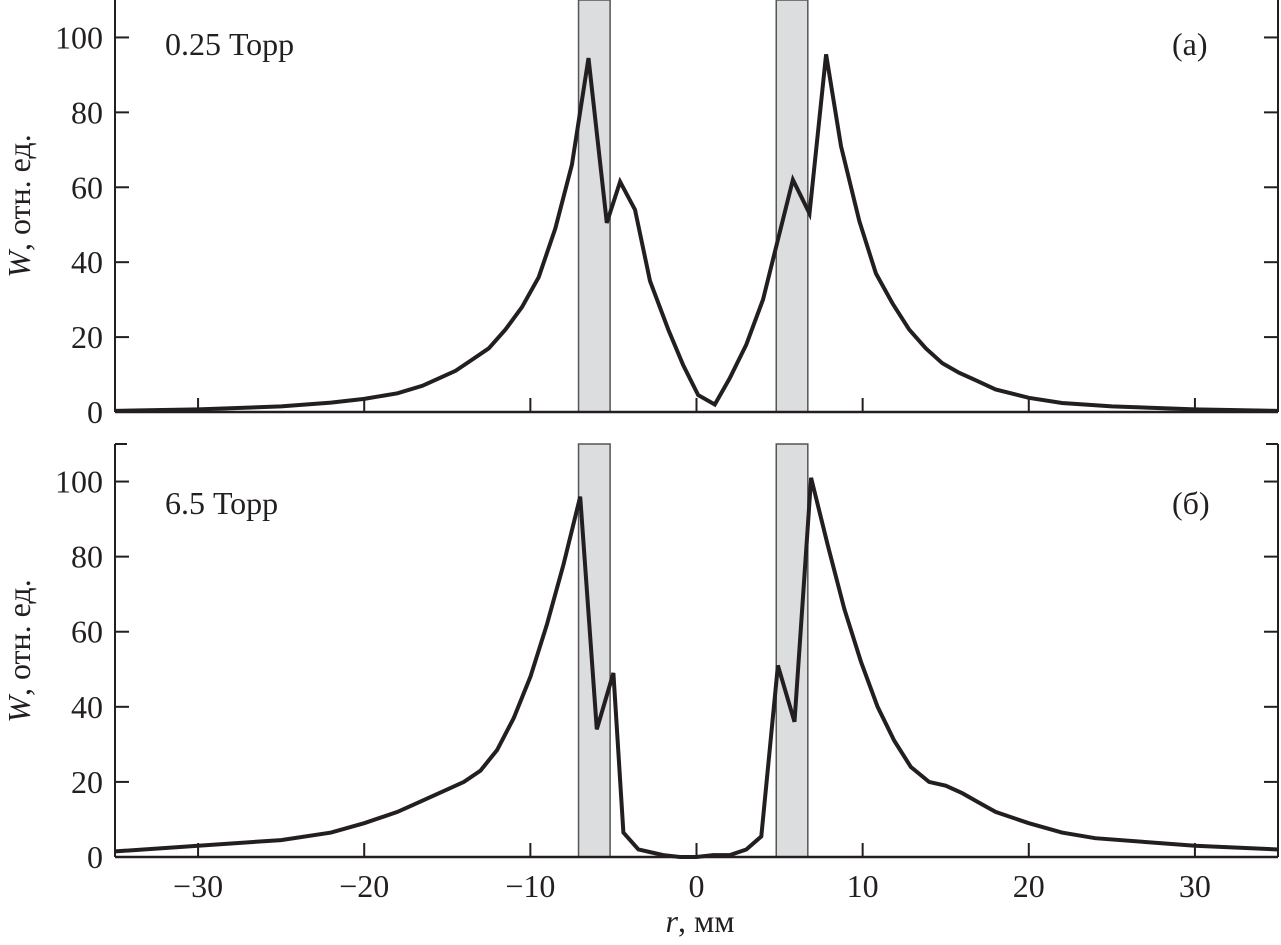 The image size is (1281, 945). Describe the element at coordinates (530, 886) in the screenshot. I see `x-tick-label: −10` at that location.